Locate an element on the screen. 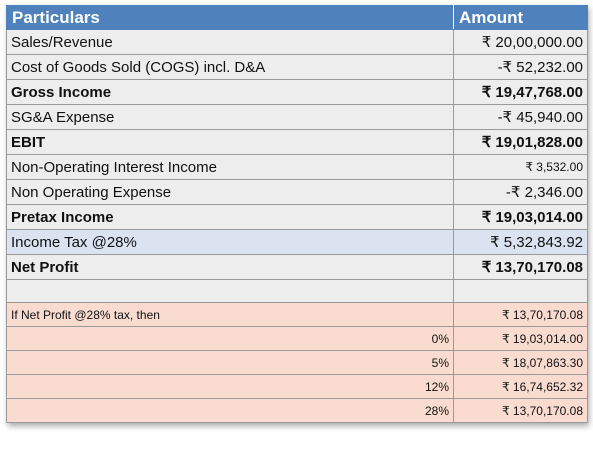 The image size is (593, 452). row-sales-revenue: Sales/Revenue ₹ 20,00,000.00 is located at coordinates (297, 42).